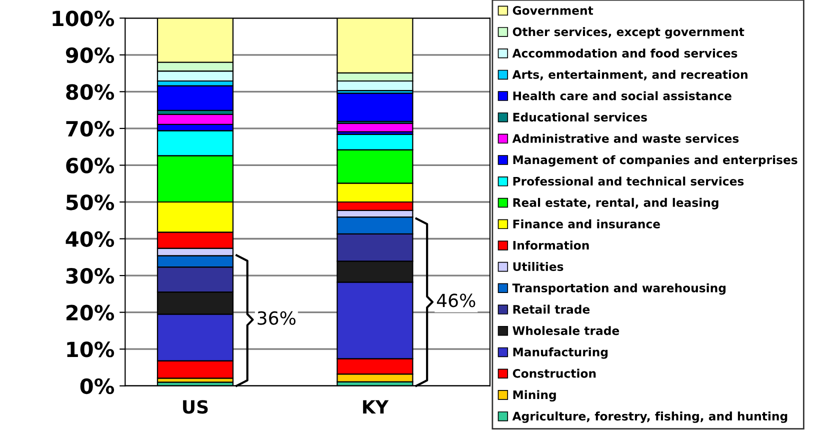 The height and width of the screenshot is (442, 818). Describe the element at coordinates (586, 223) in the screenshot. I see `legend-label: Finance and insurance` at that location.